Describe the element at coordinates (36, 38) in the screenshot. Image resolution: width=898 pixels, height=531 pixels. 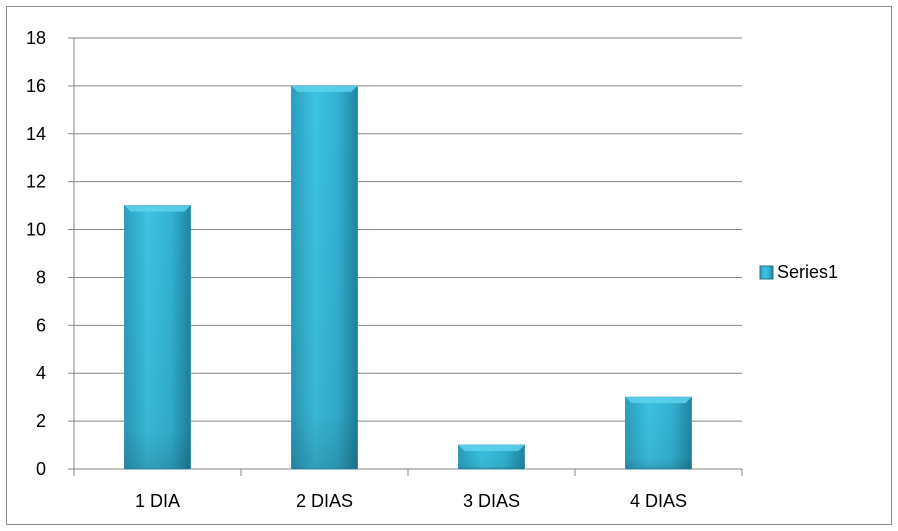
I see `y-tick-label: 18` at that location.